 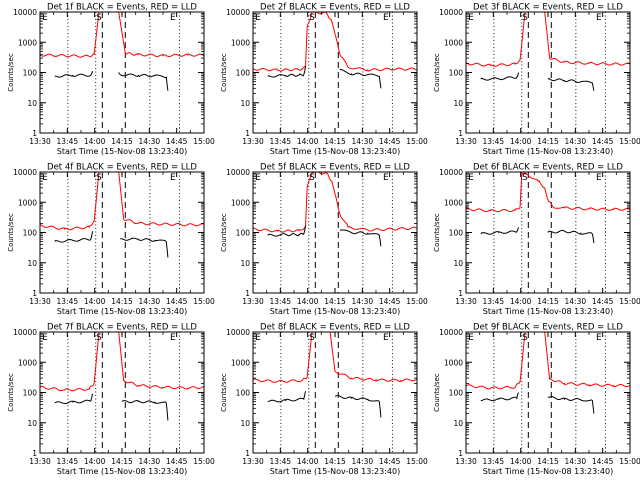 I want to click on chart-title: Det 1f BLACK = Events, RED = LLD, so click(x=122, y=8).